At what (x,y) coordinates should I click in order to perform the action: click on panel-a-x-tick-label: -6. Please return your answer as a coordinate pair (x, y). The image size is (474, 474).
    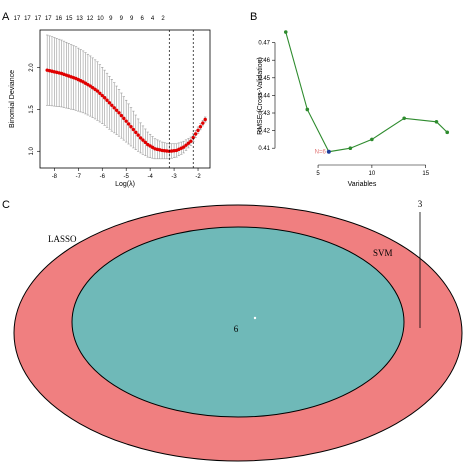
    Looking at the image, I should click on (103, 177).